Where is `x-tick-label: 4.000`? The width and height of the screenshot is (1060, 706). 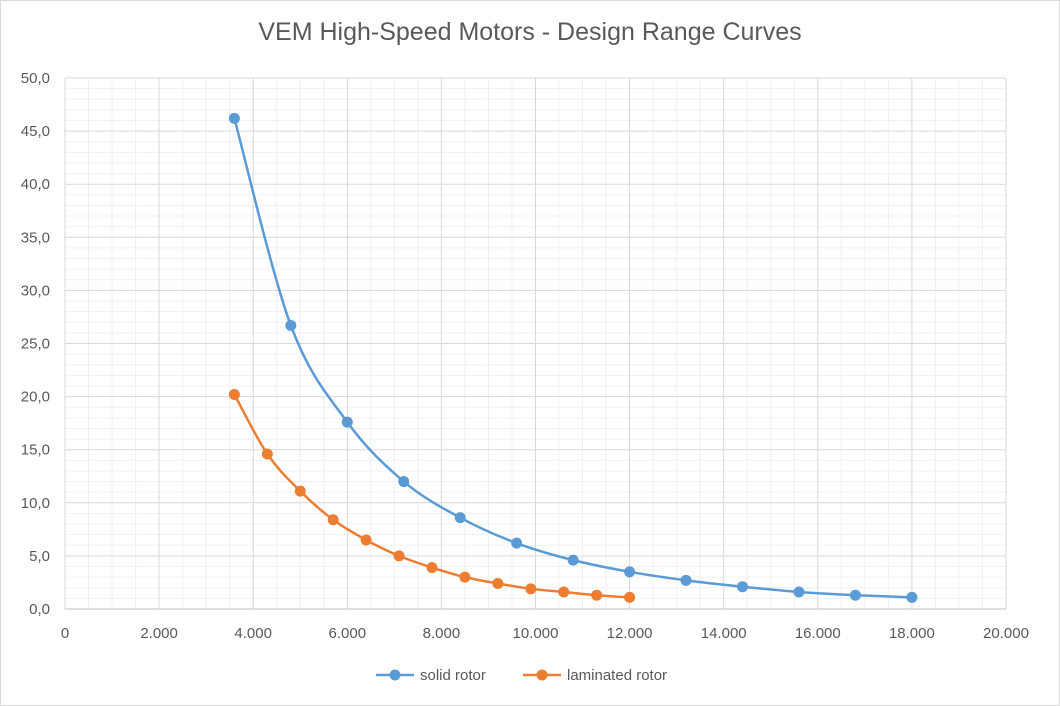 x-tick-label: 4.000 is located at coordinates (253, 633).